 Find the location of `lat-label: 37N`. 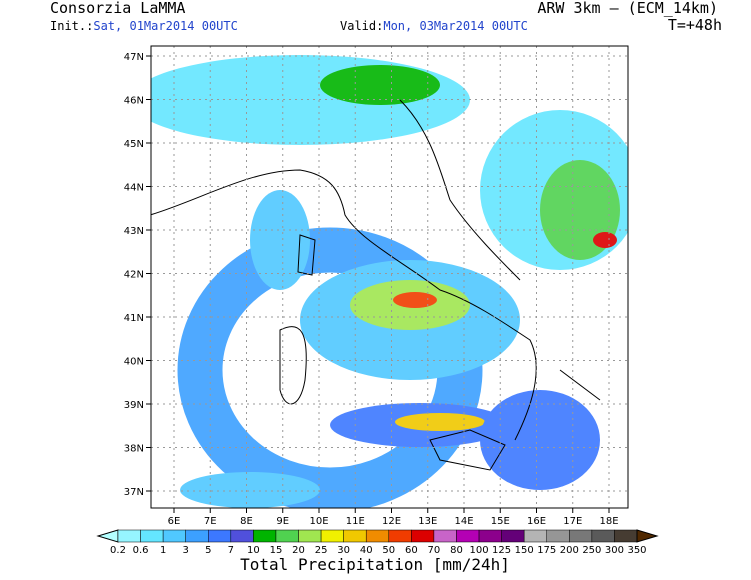

lat-label: 37N is located at coordinates (134, 492).